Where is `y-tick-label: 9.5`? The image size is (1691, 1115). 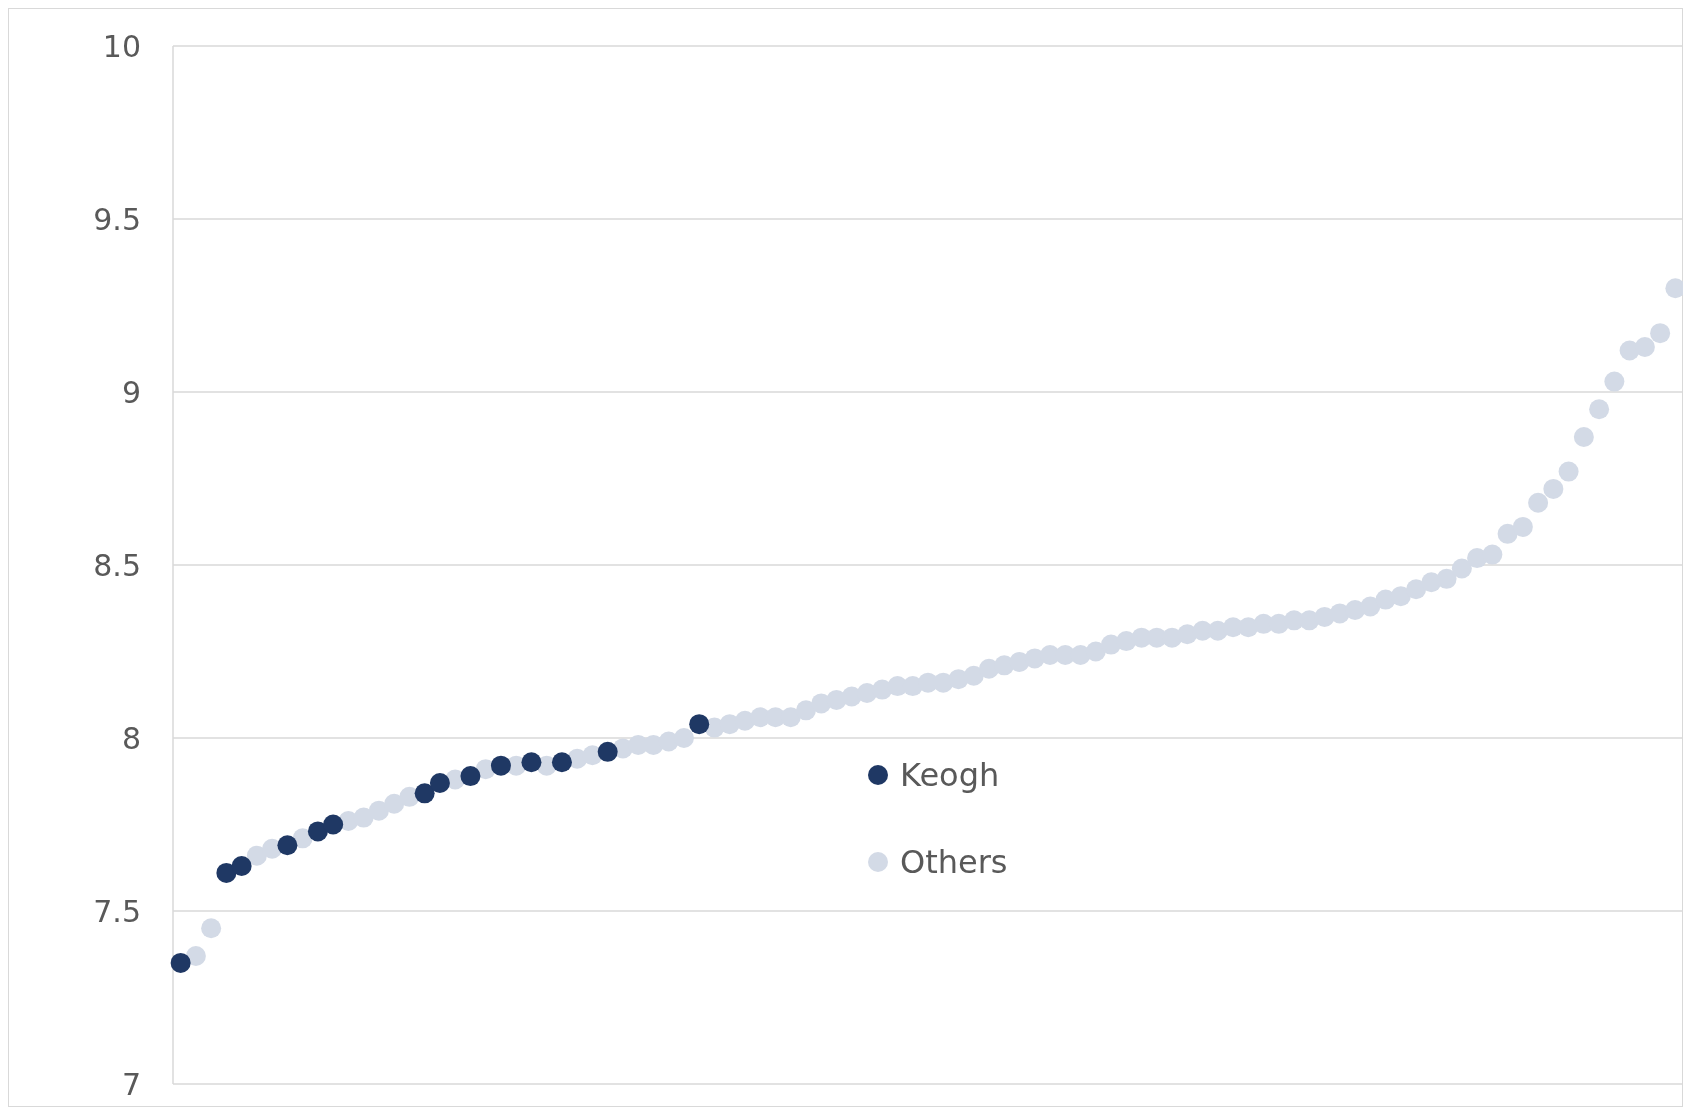 y-tick-label: 9.5 is located at coordinates (117, 219).